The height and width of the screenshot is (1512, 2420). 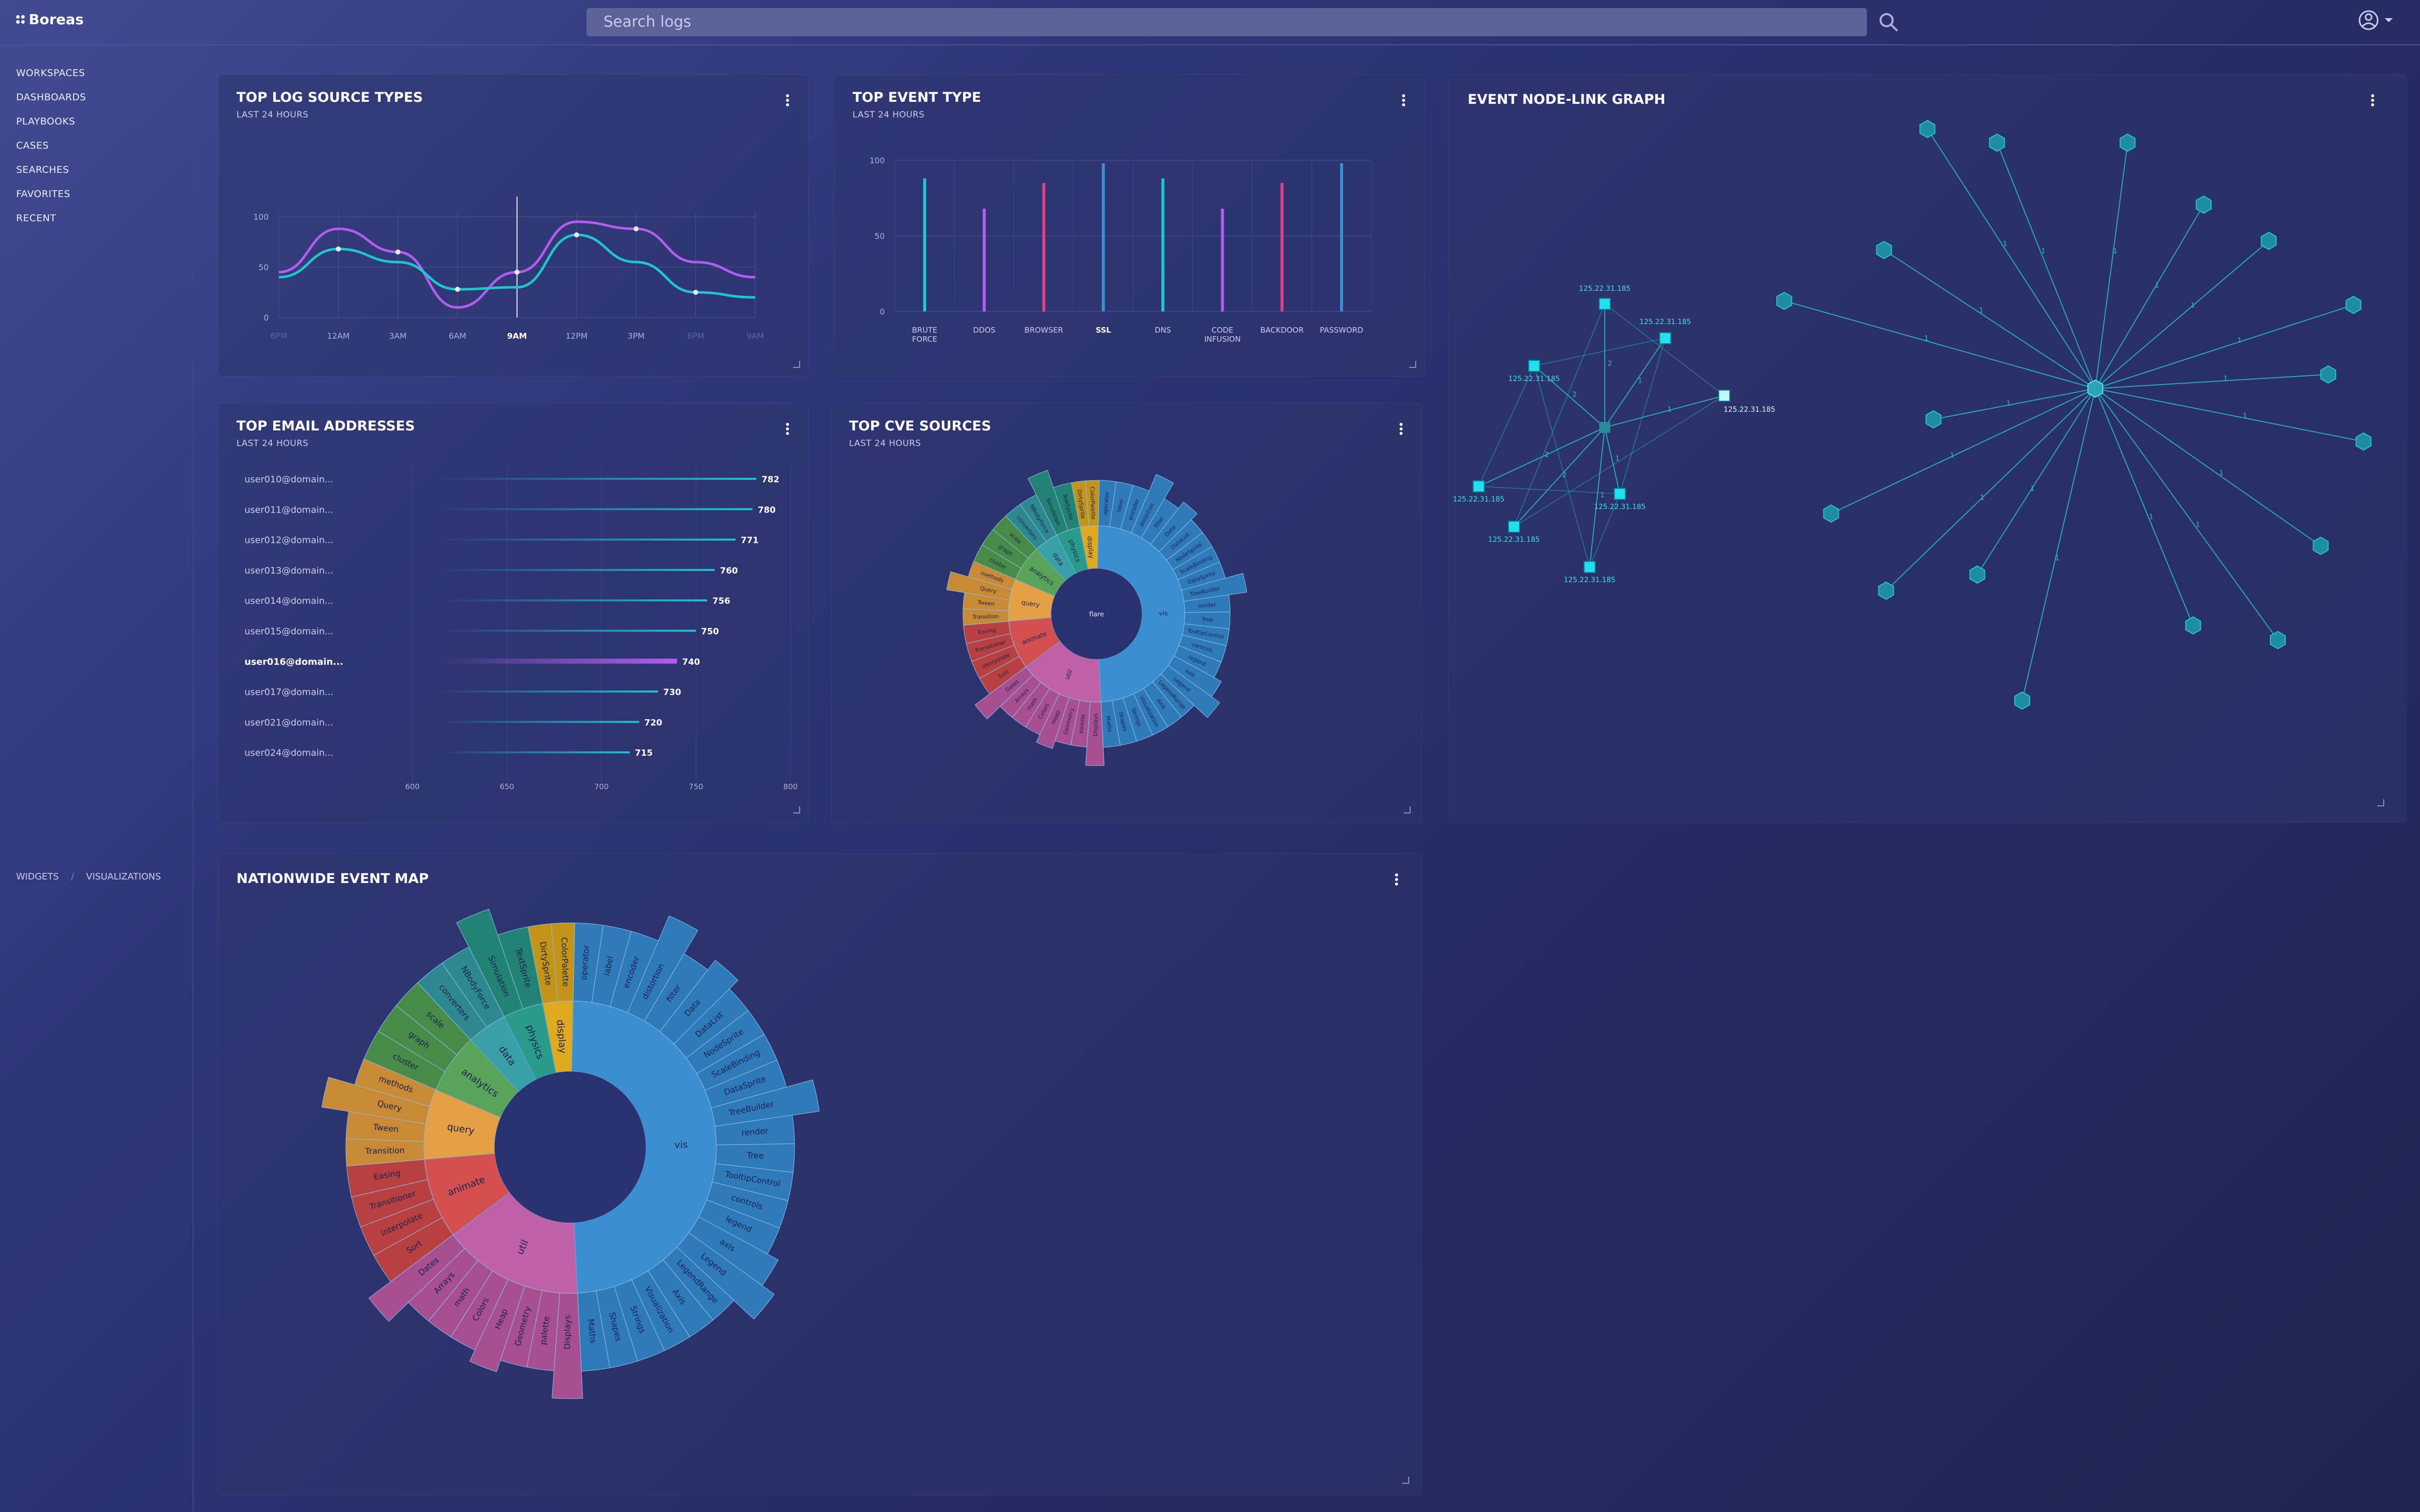 I want to click on series-line-teal, so click(x=517, y=266).